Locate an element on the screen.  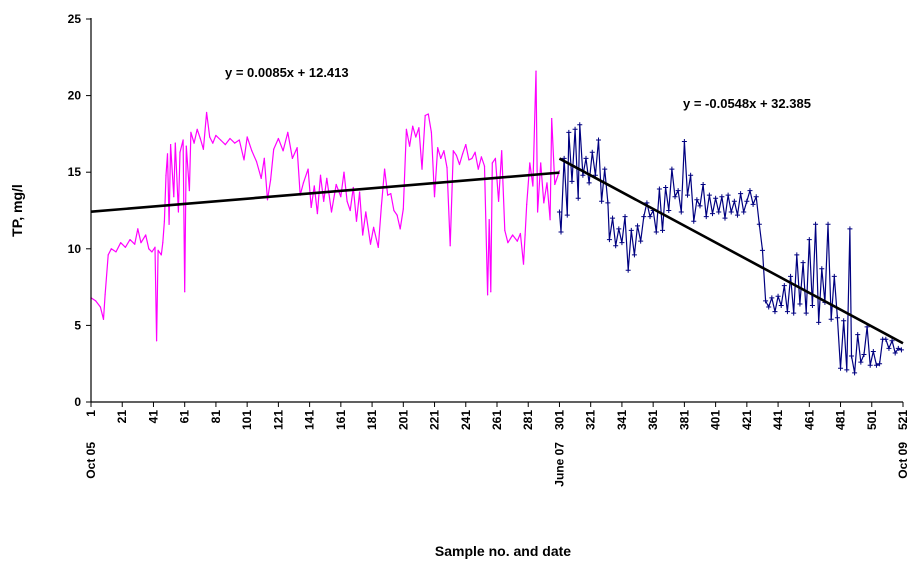
x-tick-label: 21 is located at coordinates (122, 417).